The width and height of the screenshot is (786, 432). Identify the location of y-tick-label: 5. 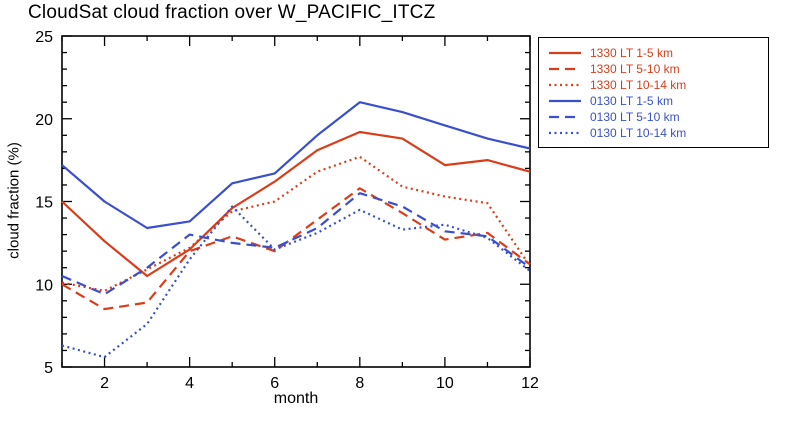
(48, 368).